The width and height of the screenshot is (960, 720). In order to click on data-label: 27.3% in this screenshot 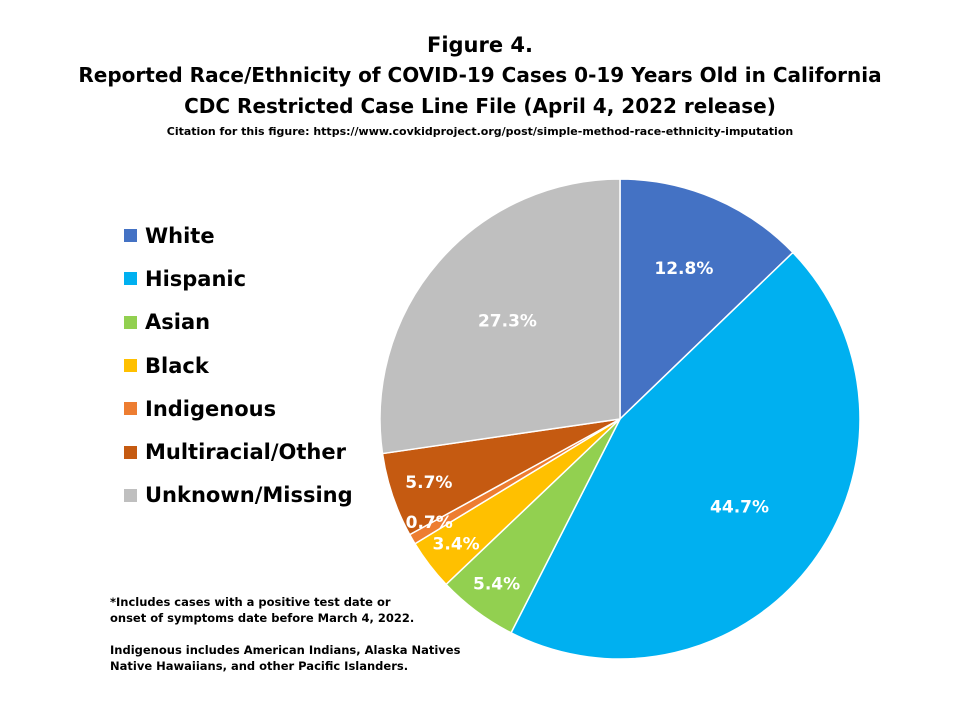, I will do `click(507, 322)`.